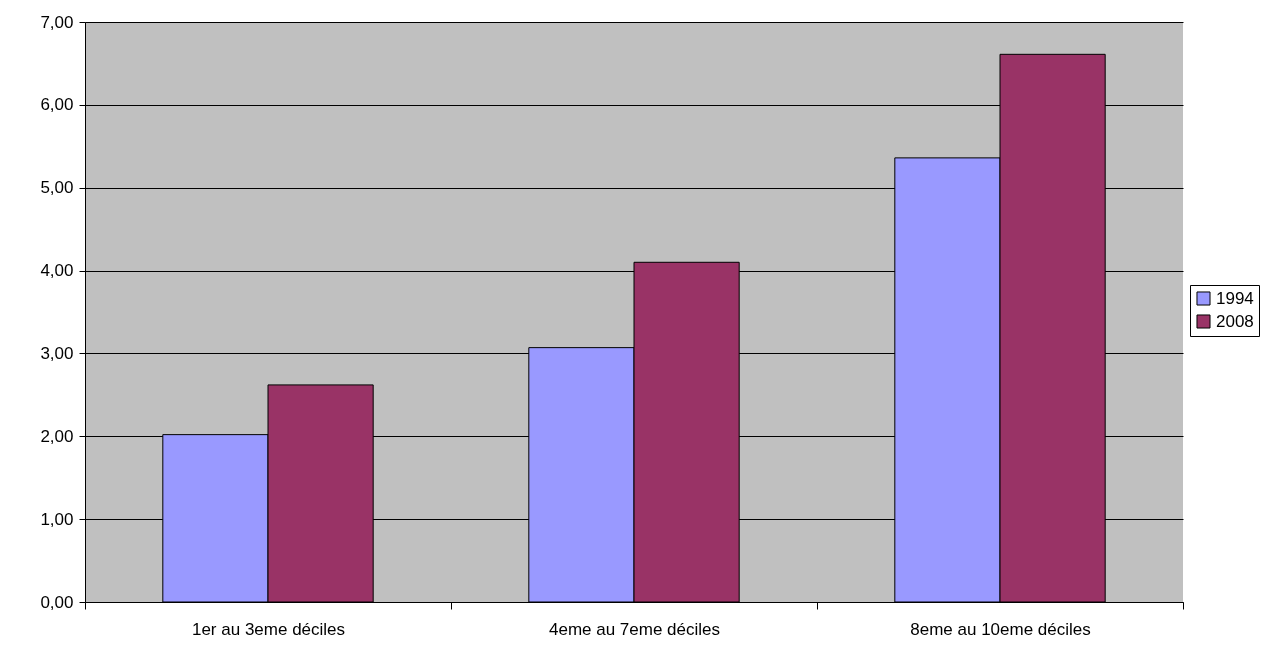 This screenshot has width=1285, height=646. Describe the element at coordinates (57, 519) in the screenshot. I see `y-tick-label: 1,00` at that location.